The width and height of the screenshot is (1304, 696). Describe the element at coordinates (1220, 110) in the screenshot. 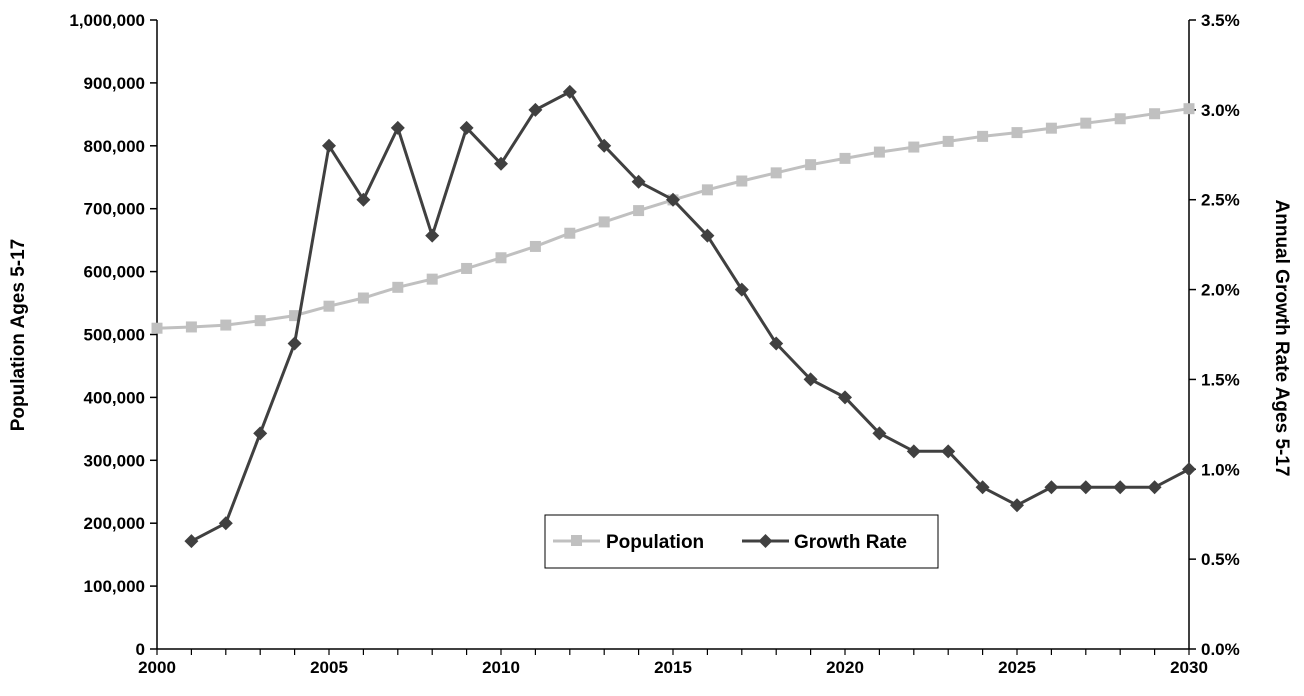

I see `y2-tick-label: 3.0%` at that location.